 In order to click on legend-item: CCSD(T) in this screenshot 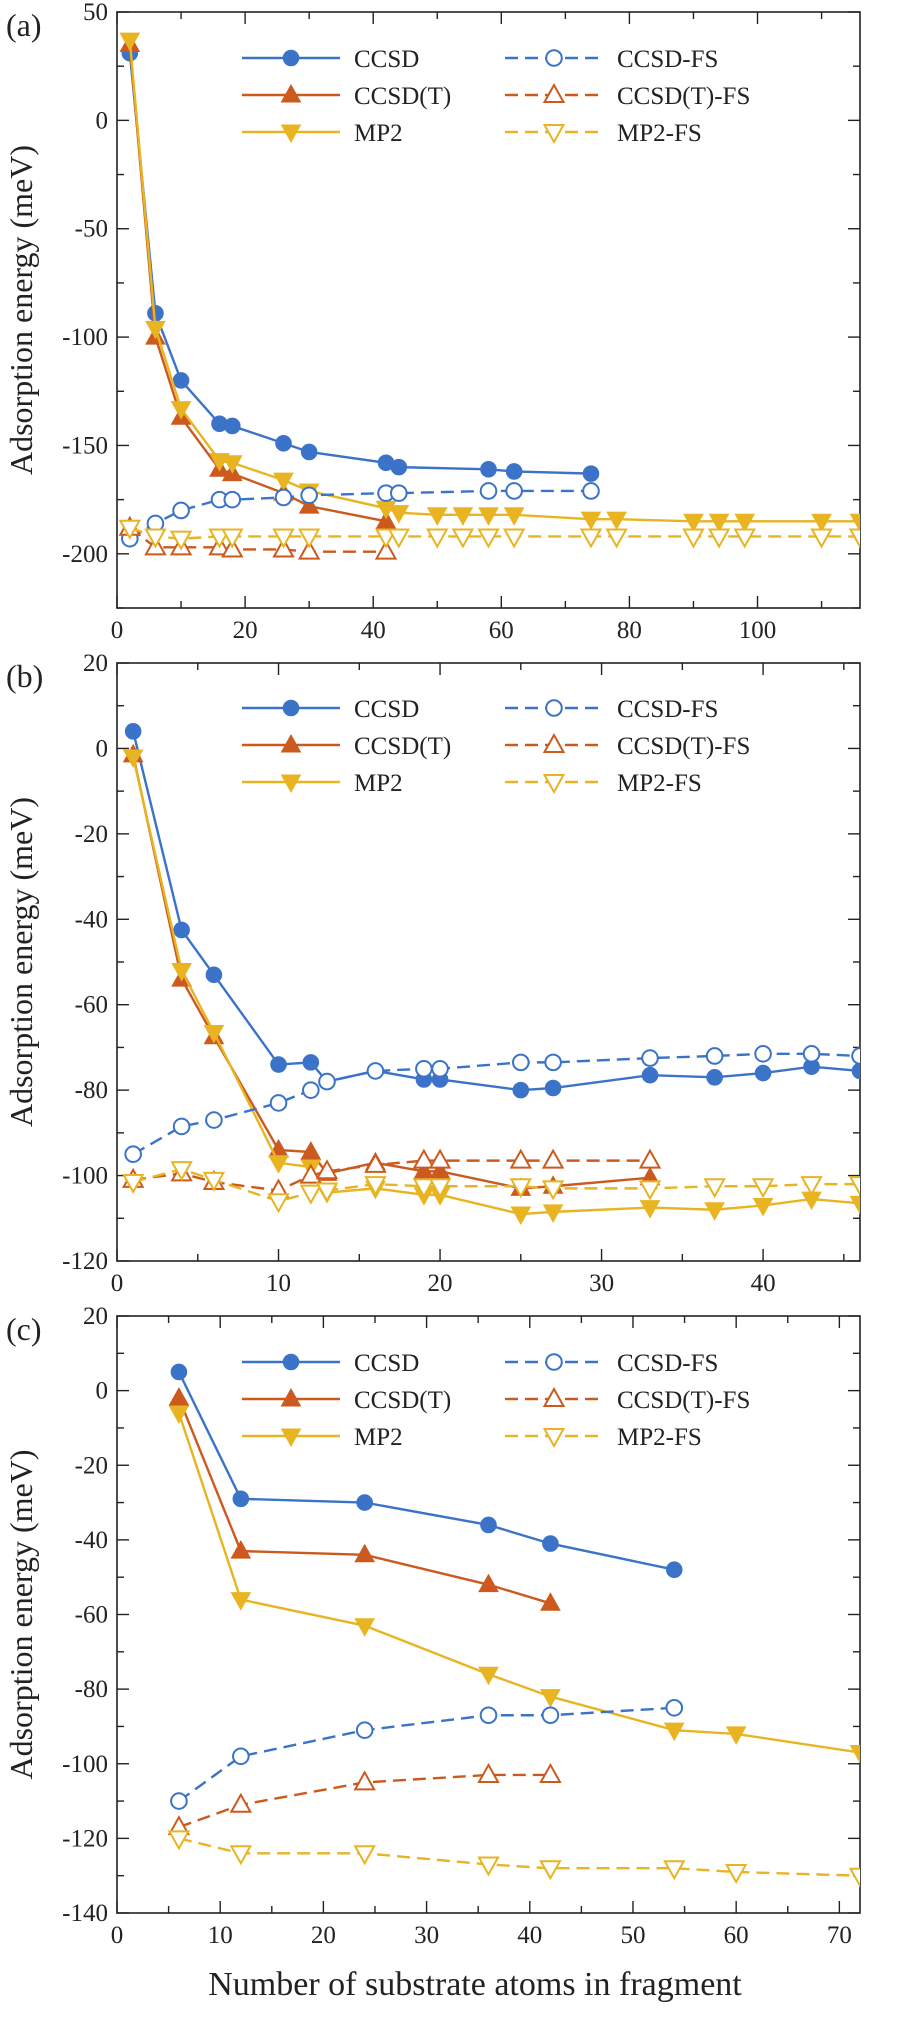, I will do `click(346, 1400)`.